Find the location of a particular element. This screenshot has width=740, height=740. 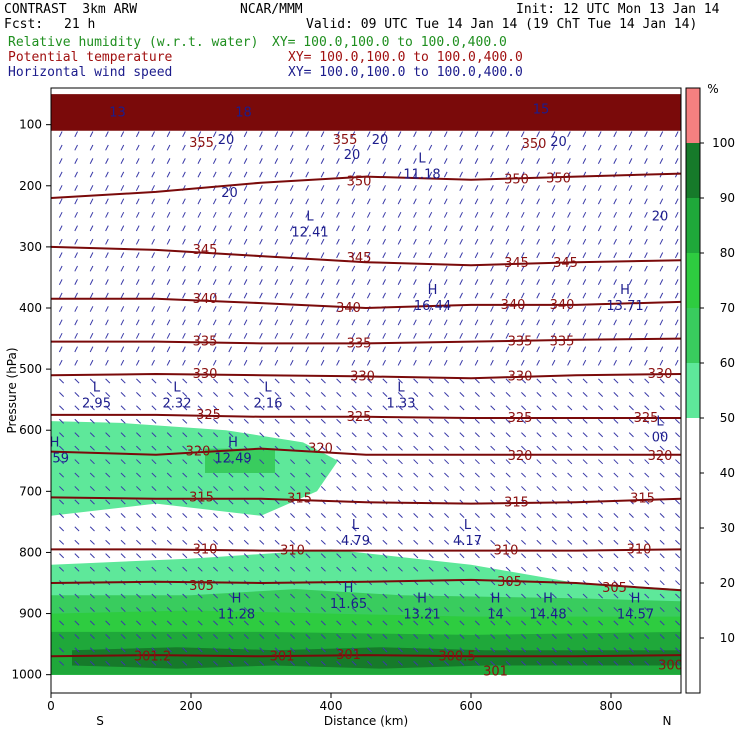

theta-label: 301 is located at coordinates (282, 656).